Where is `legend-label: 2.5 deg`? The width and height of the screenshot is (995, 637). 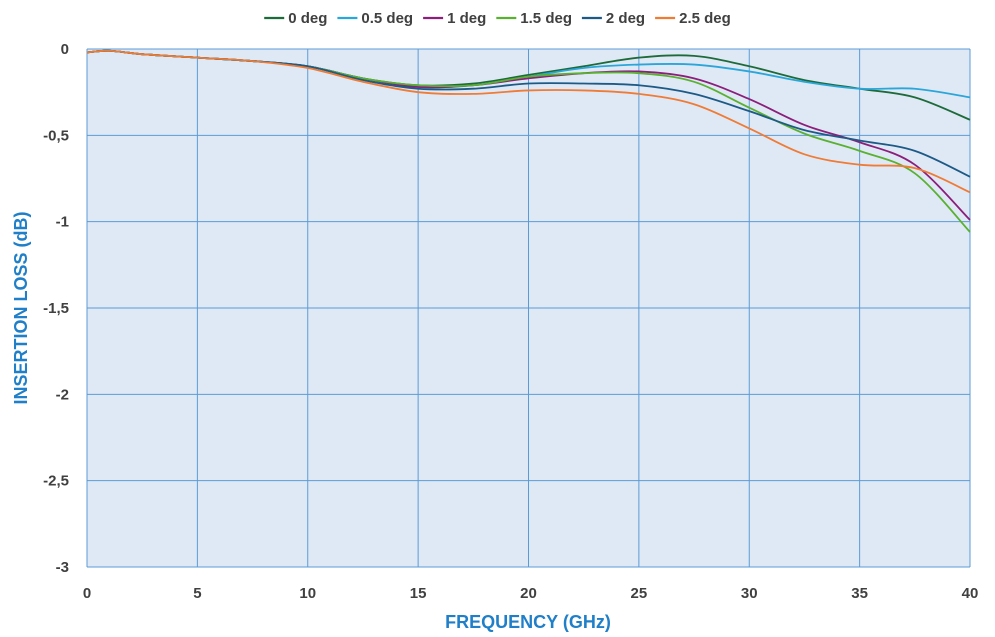 legend-label: 2.5 deg is located at coordinates (705, 18).